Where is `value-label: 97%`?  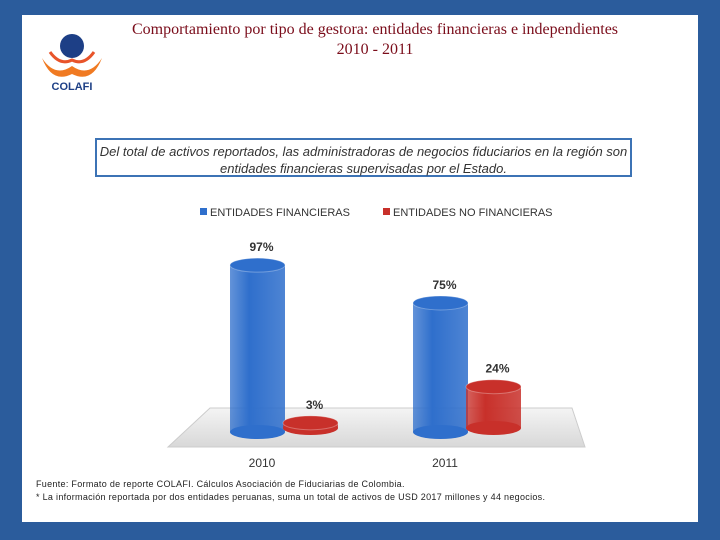
value-label: 97% is located at coordinates (261, 247).